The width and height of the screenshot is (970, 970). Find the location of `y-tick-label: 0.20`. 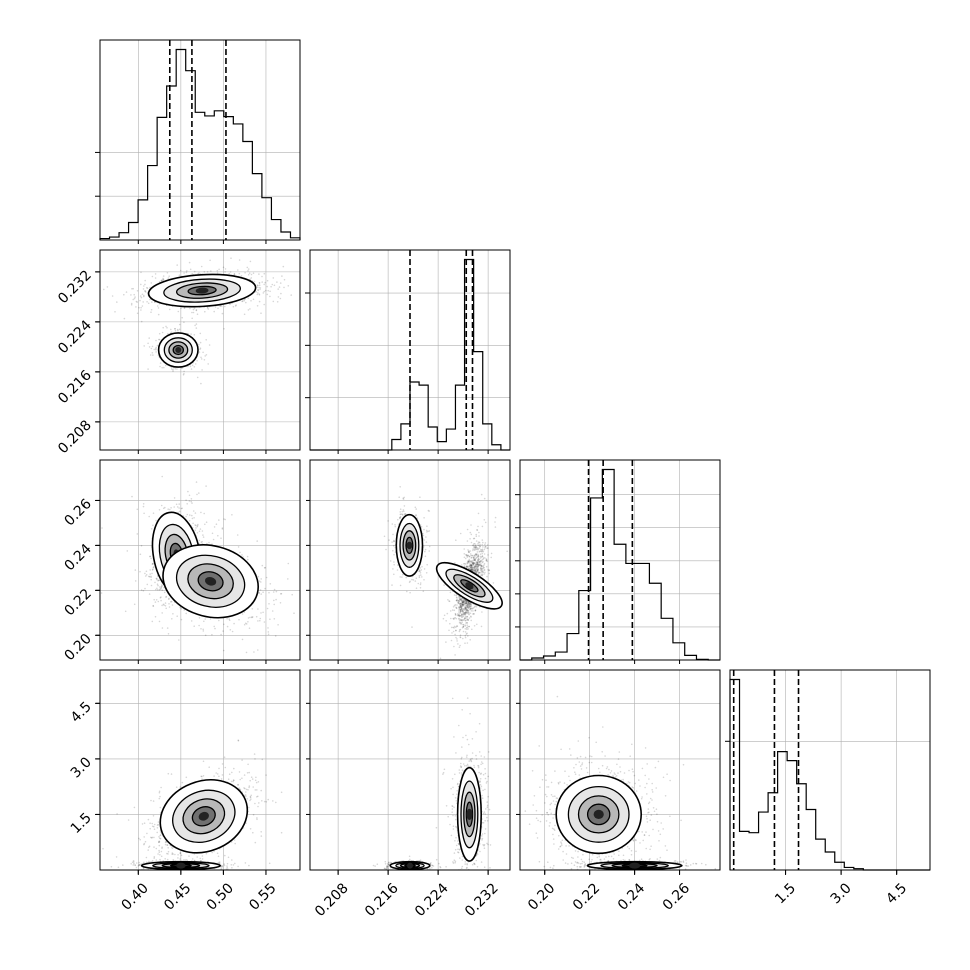

y-tick-label: 0.20 is located at coordinates (77, 647).